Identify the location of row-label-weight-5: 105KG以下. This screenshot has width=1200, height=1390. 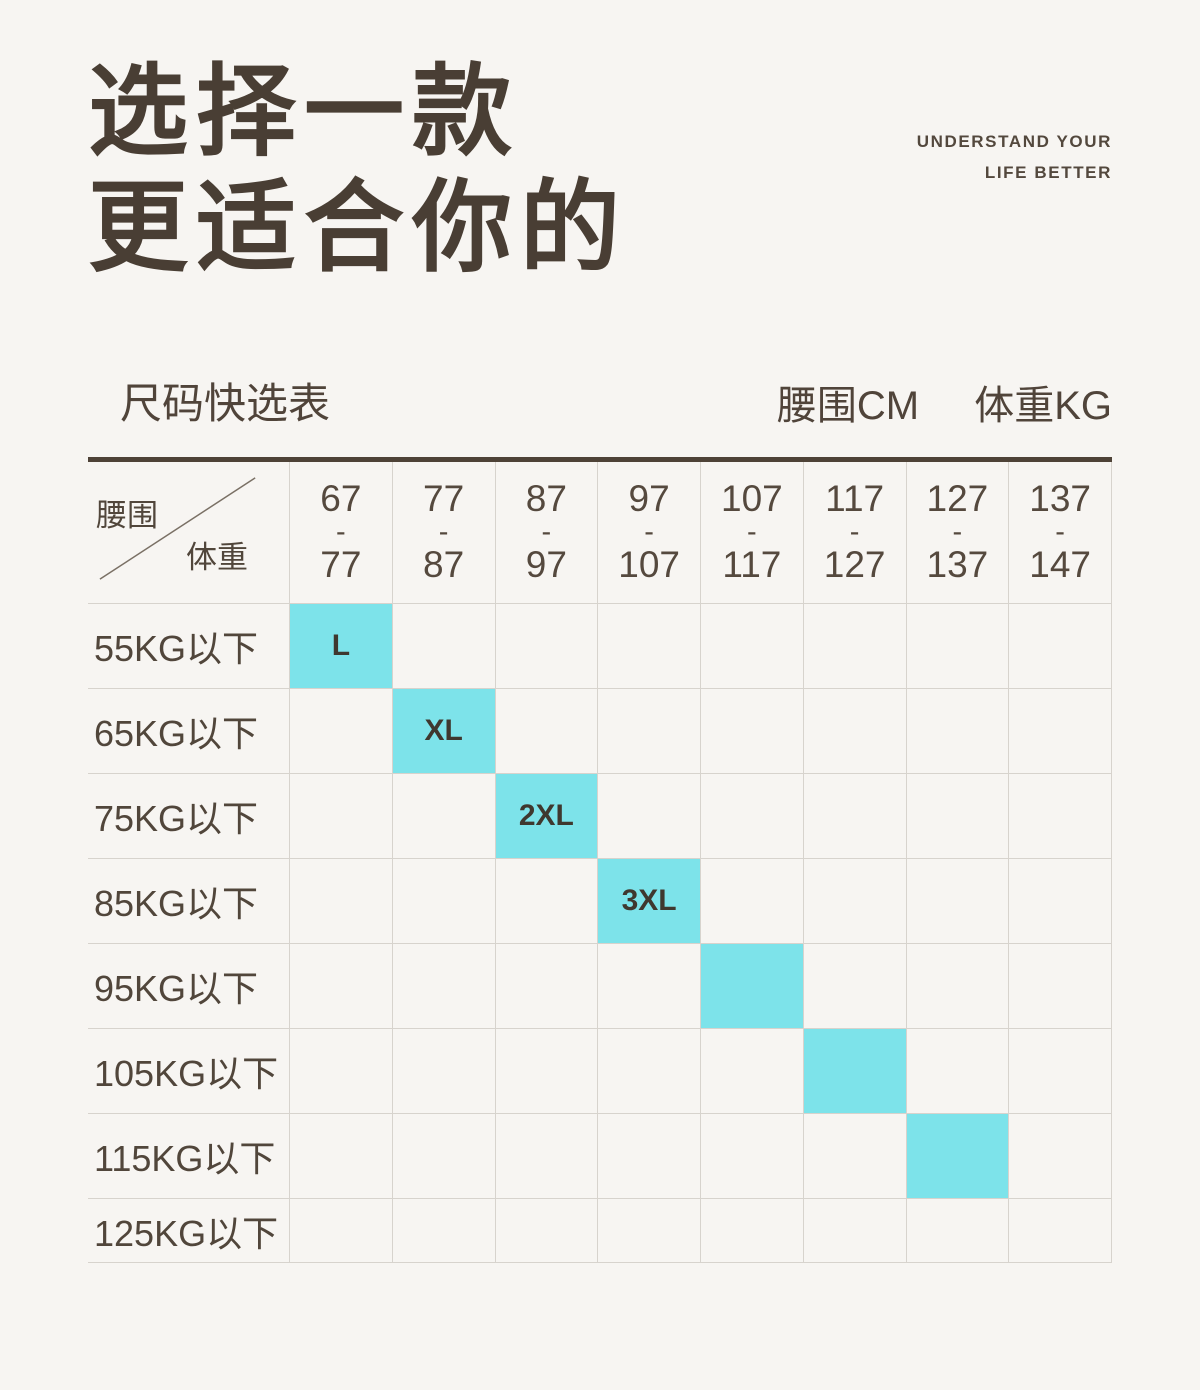
(189, 1071).